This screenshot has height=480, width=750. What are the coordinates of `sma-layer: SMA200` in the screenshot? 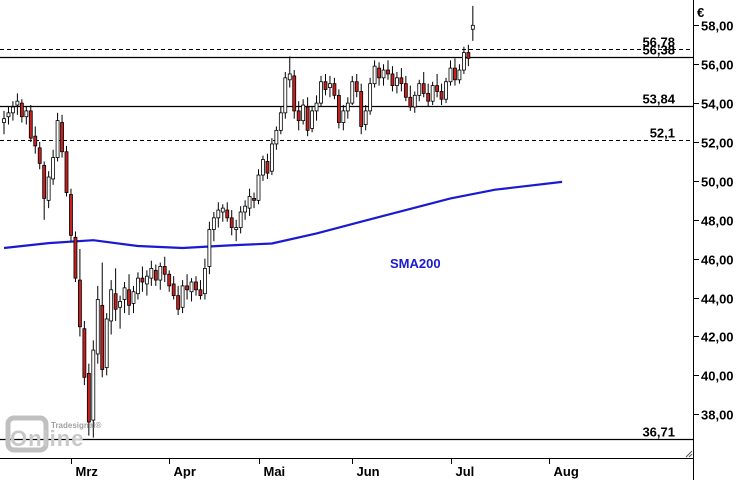 It's located at (283, 225).